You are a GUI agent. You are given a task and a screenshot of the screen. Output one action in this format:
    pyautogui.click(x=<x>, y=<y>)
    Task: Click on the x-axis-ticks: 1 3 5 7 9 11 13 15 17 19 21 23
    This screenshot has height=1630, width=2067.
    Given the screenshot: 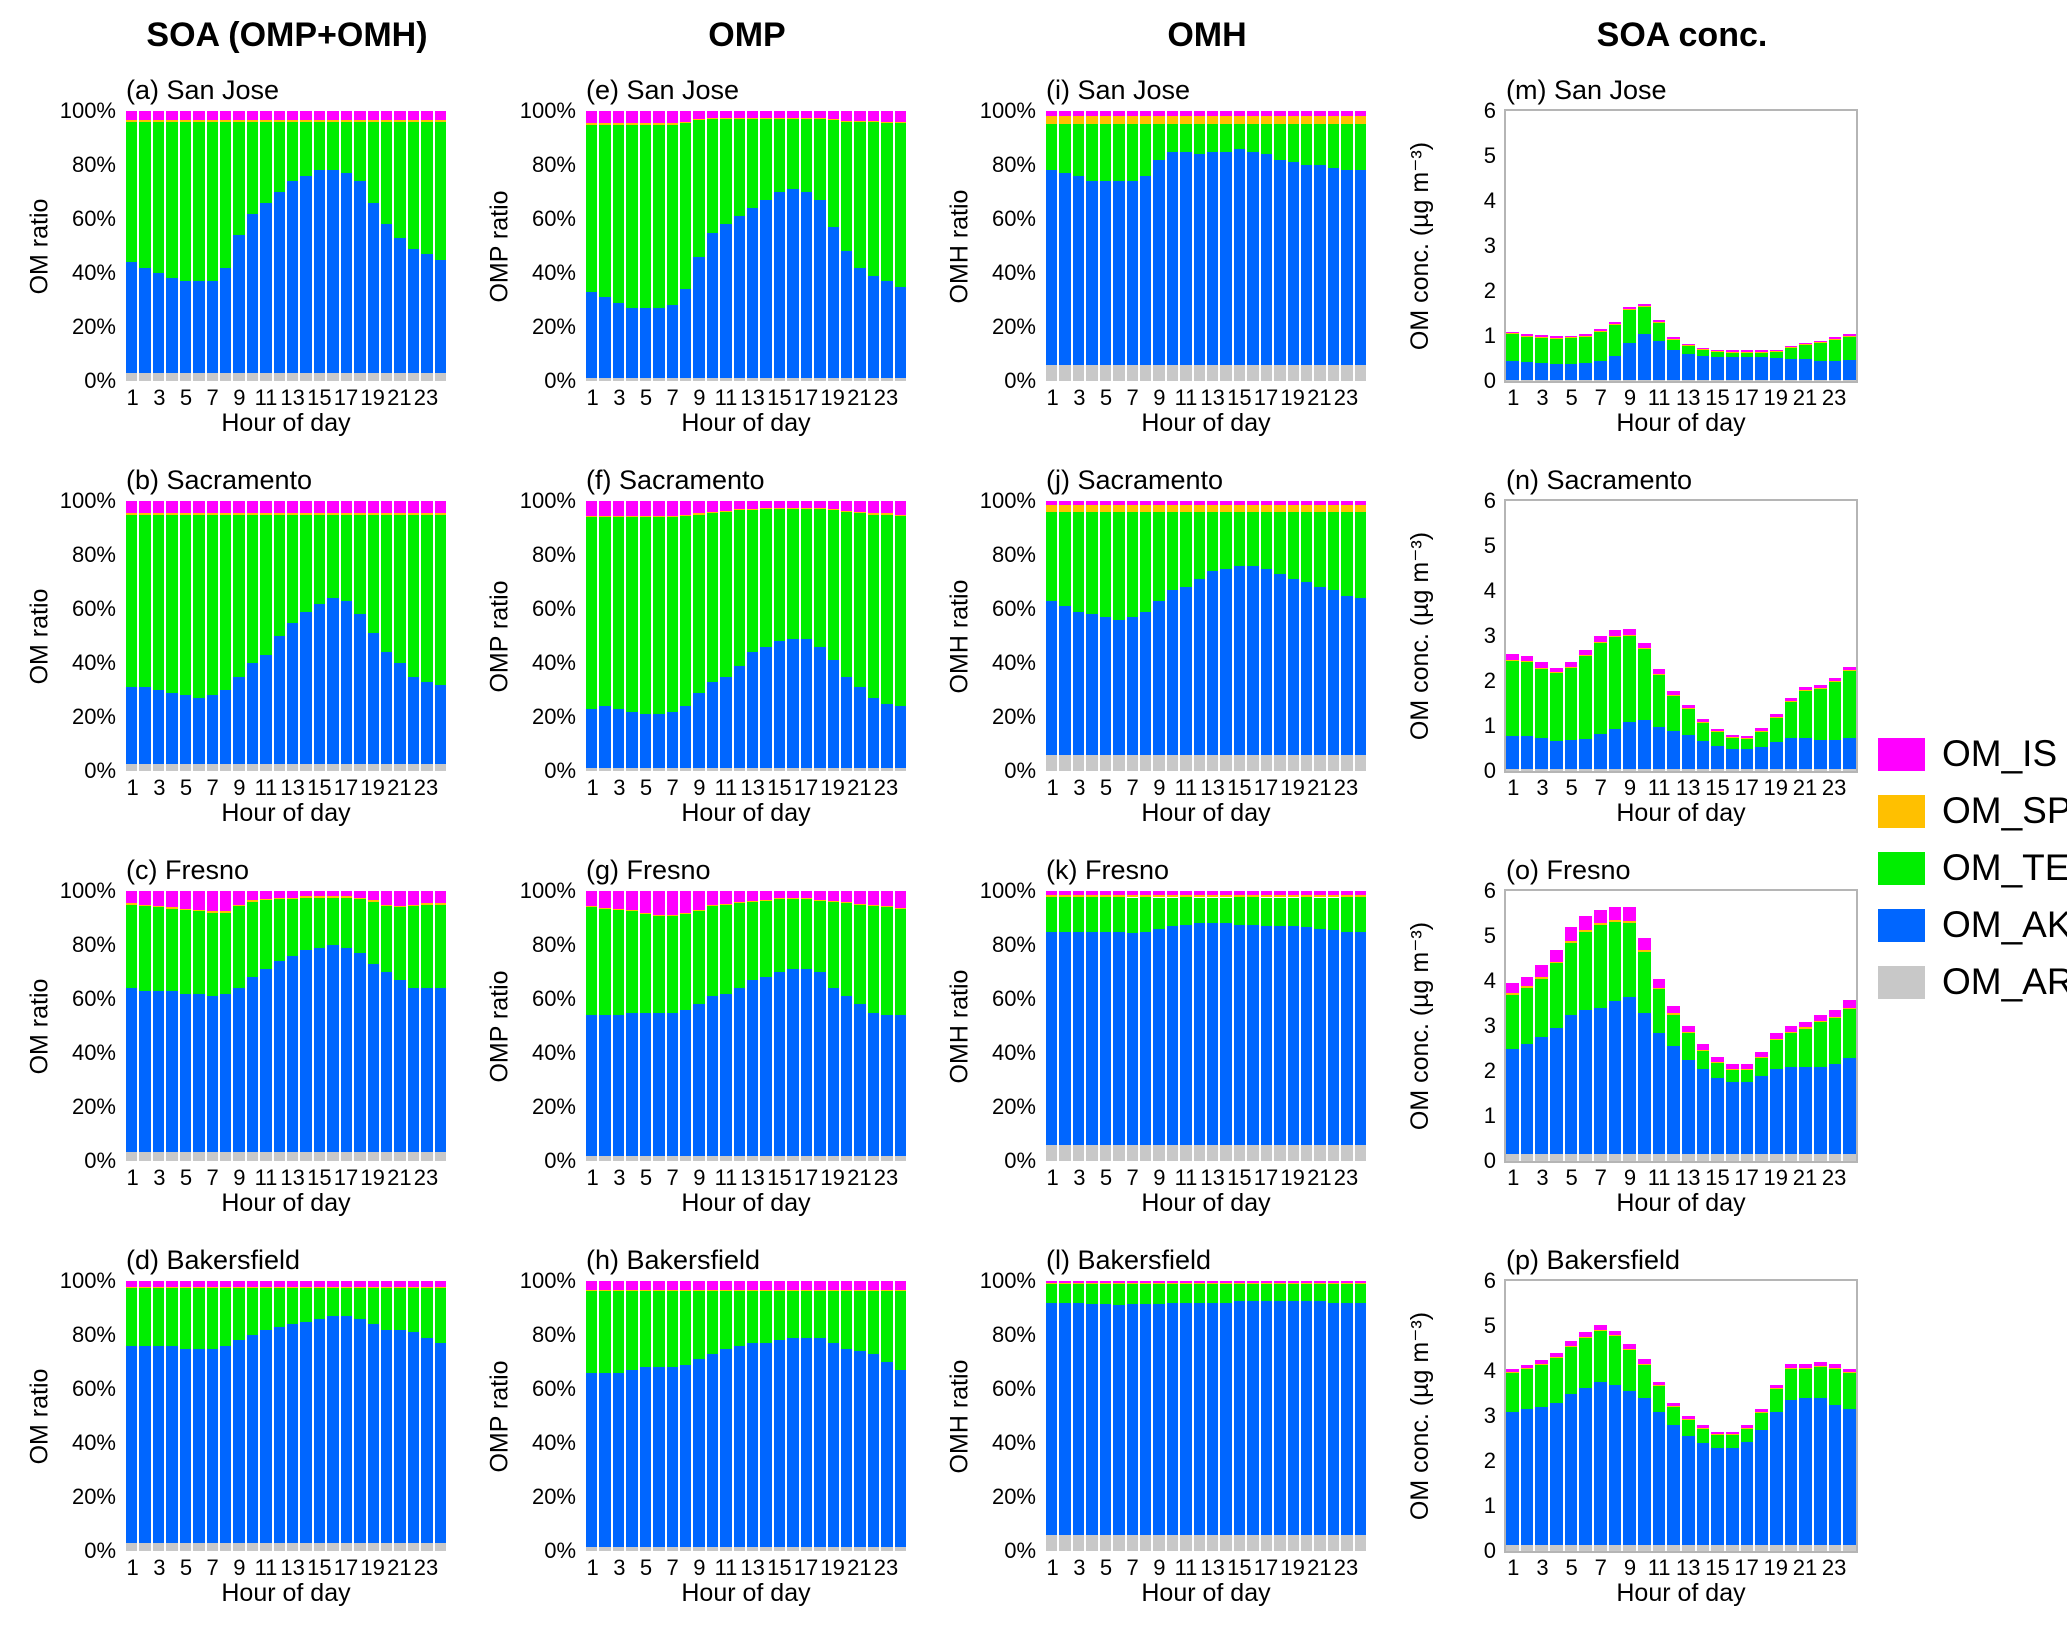 What is the action you would take?
    pyautogui.click(x=1206, y=395)
    